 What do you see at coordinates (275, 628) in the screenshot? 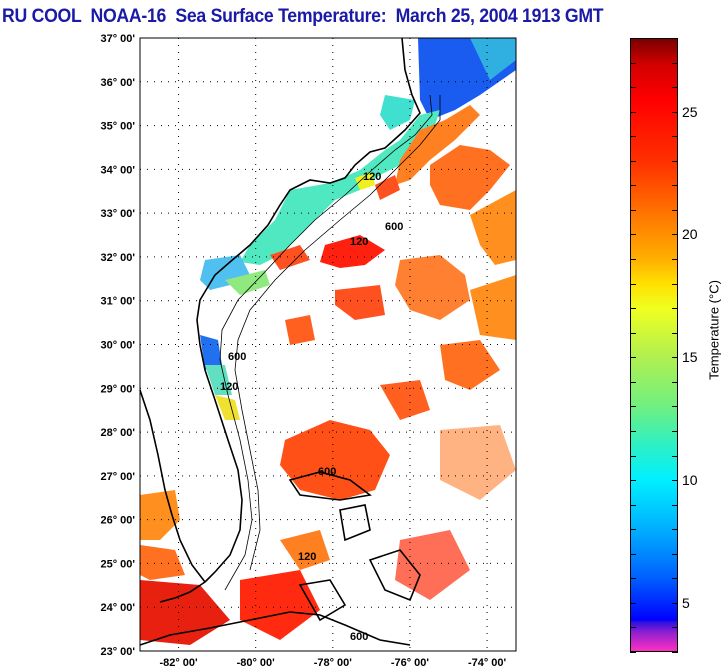
I see `coastline-cuba` at bounding box center [275, 628].